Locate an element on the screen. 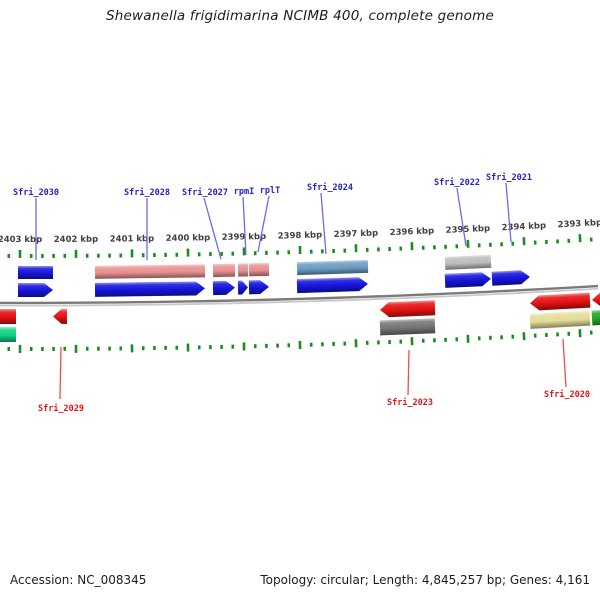  leader-line-rplT is located at coordinates (263, 224).